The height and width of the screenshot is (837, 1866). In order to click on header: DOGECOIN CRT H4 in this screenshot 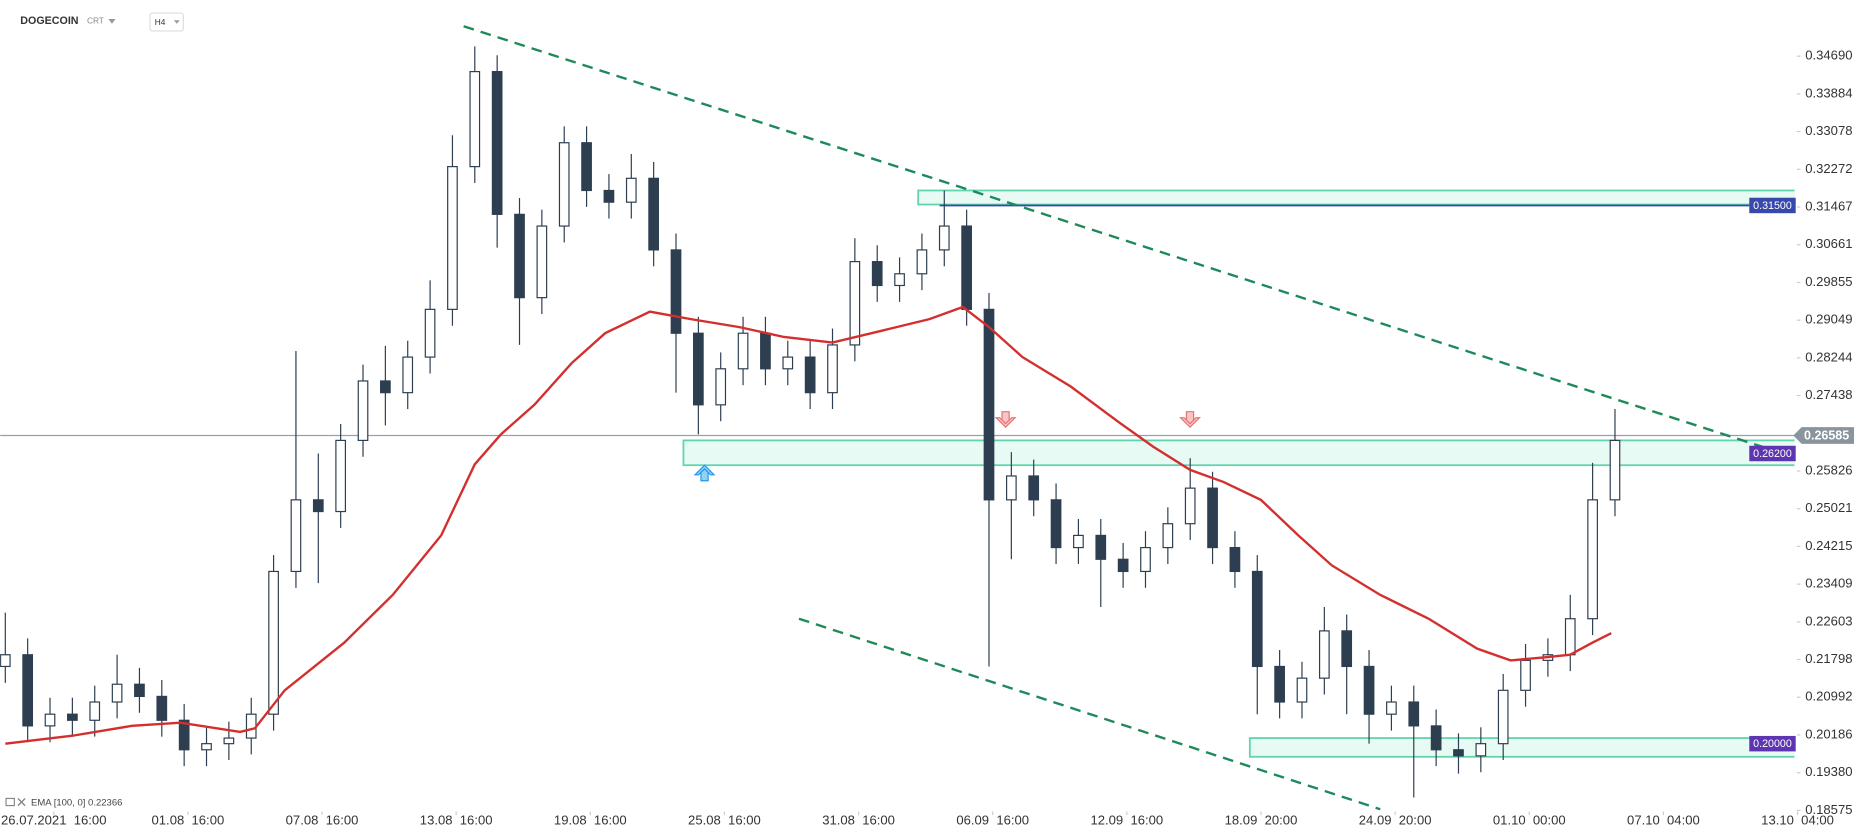, I will do `click(102, 22)`.